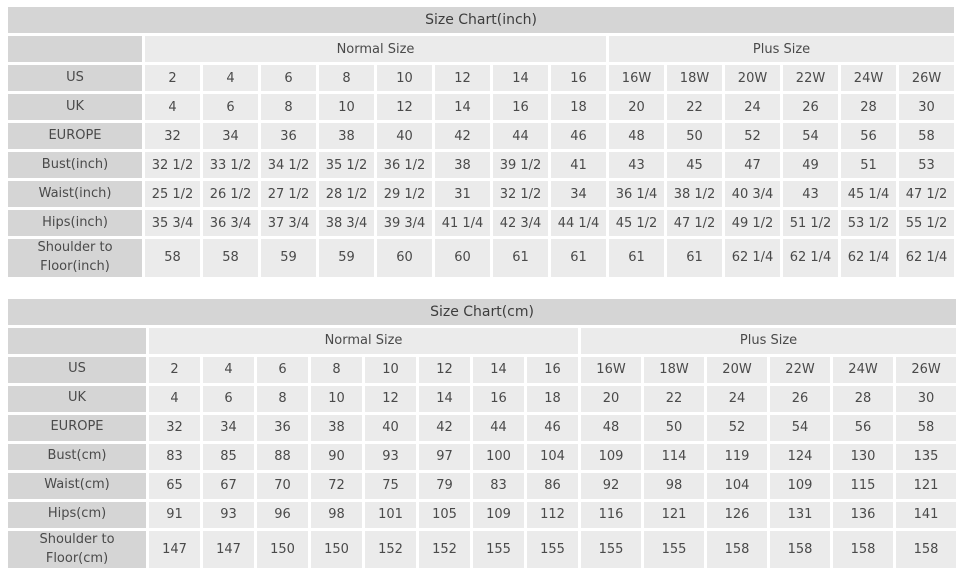 This screenshot has width=961, height=573. Describe the element at coordinates (868, 107) in the screenshot. I see `size-cell: 28` at that location.